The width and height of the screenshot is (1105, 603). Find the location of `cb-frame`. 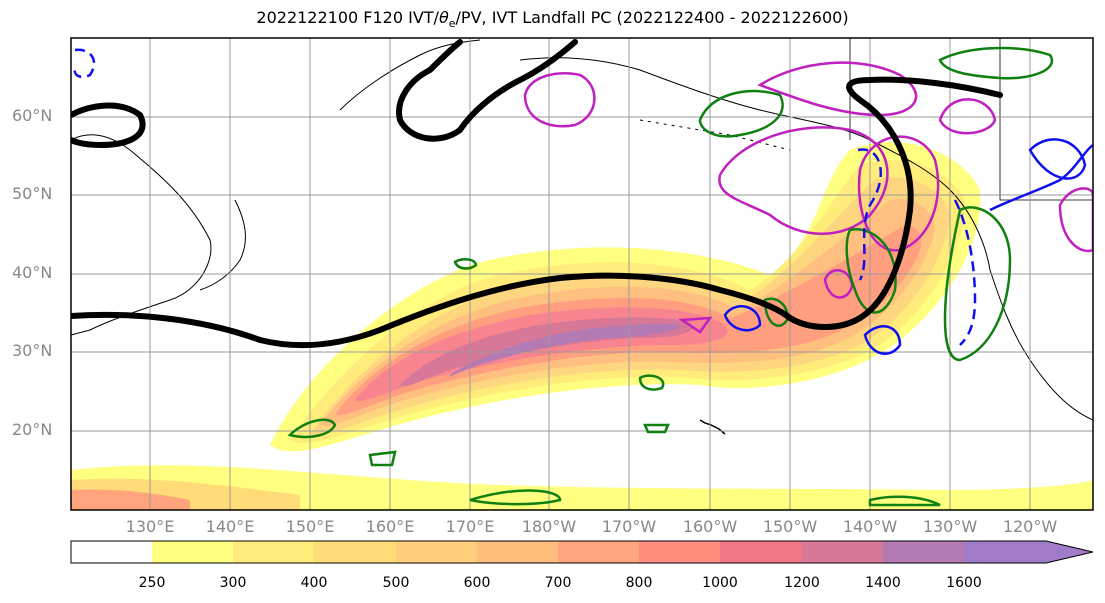

cb-frame is located at coordinates (582, 552).